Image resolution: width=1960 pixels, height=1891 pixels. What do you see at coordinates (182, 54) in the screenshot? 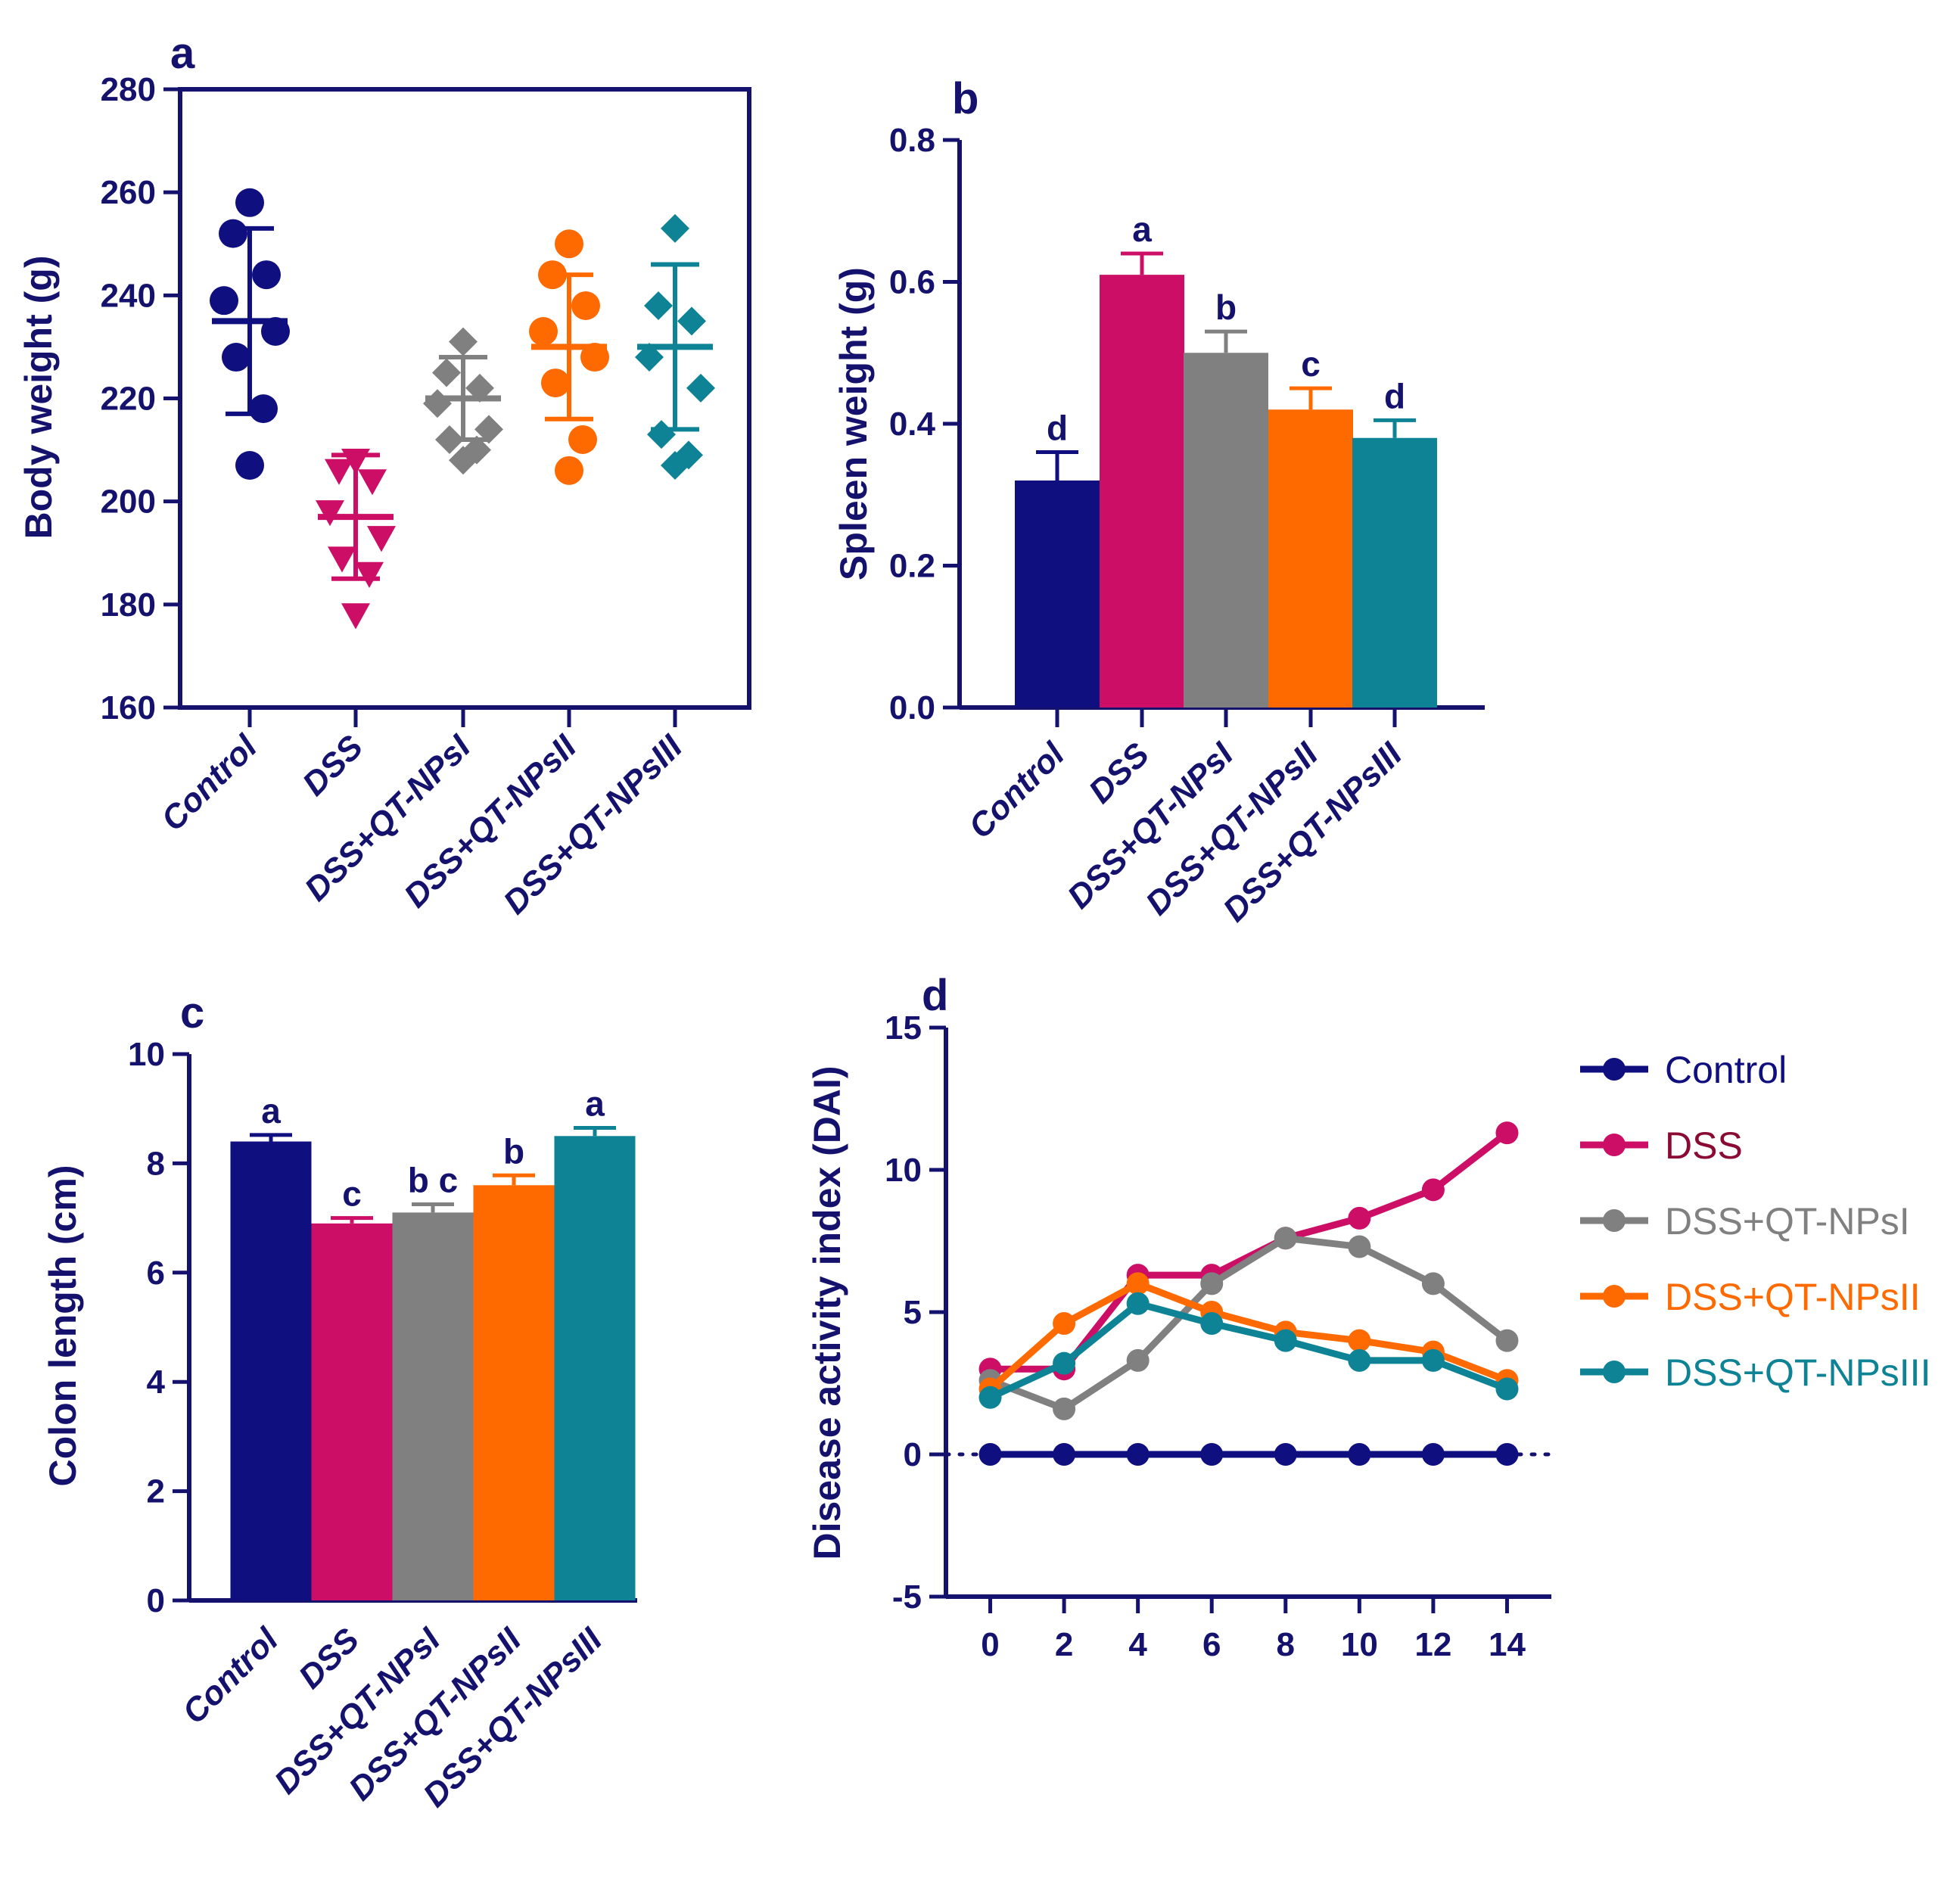
I see `panel-letter-a: a` at bounding box center [182, 54].